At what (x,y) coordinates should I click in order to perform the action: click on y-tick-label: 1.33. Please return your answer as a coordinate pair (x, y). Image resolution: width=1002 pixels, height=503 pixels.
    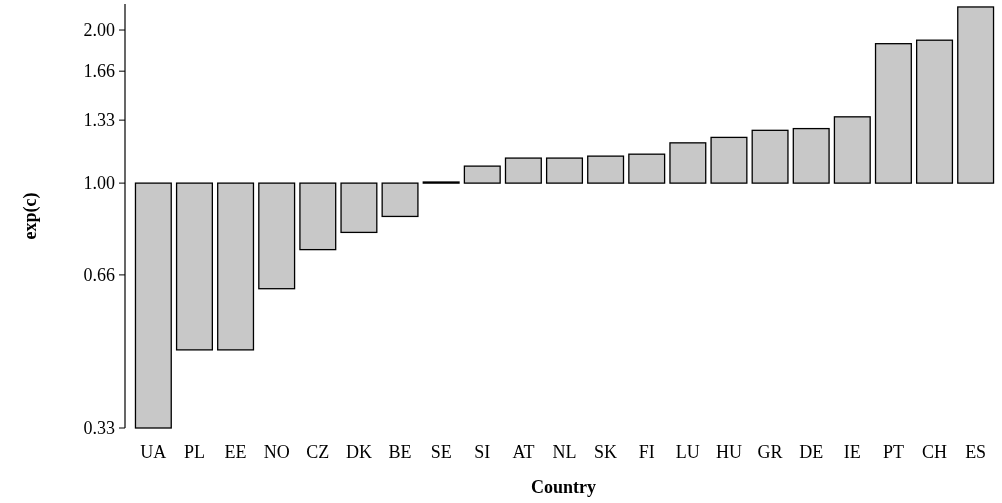
    Looking at the image, I should click on (99, 120).